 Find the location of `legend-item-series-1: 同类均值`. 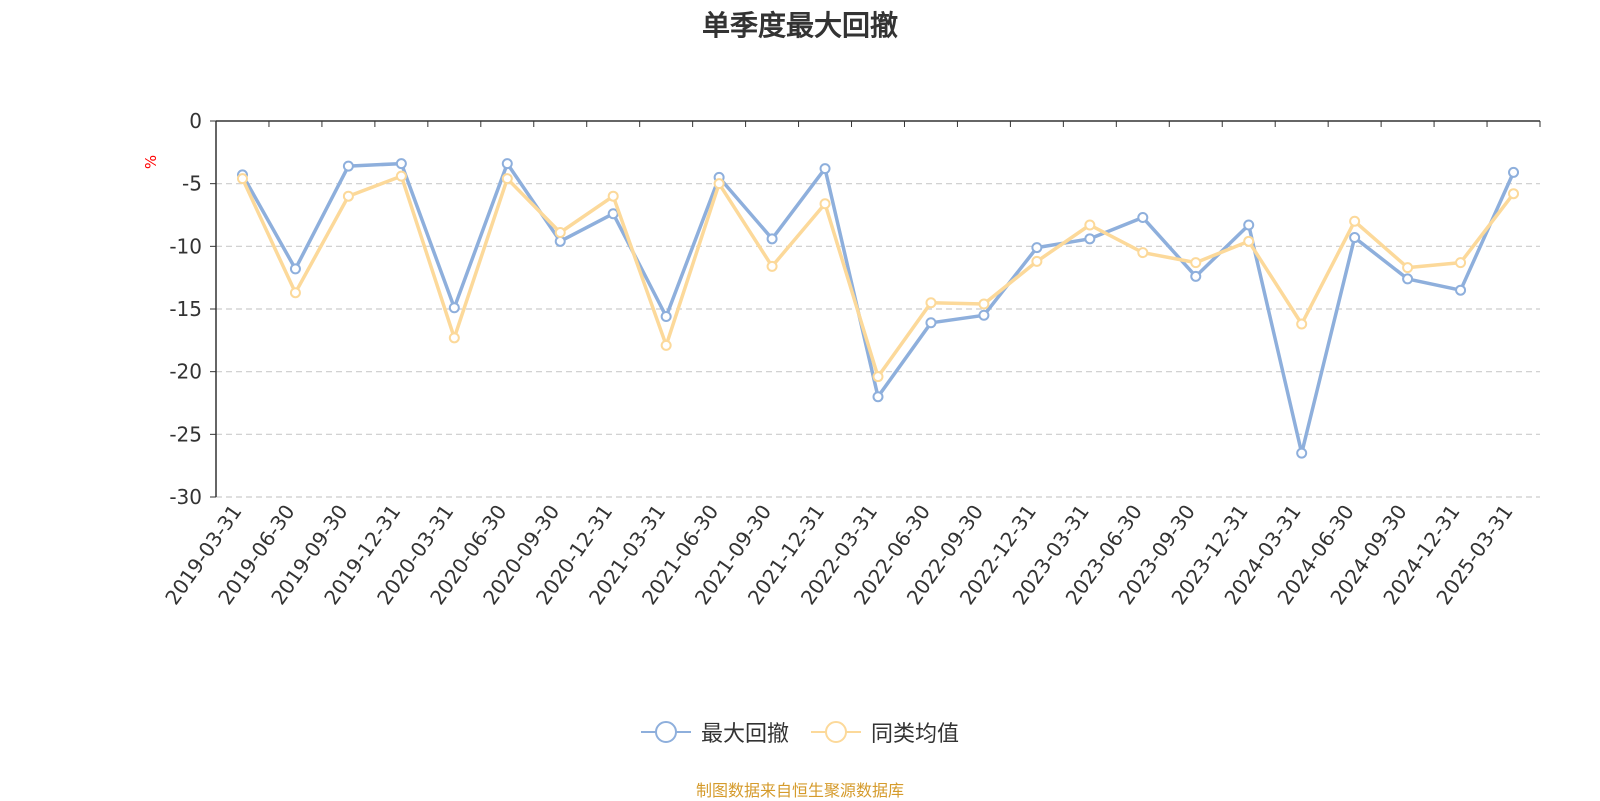

legend-item-series-1: 同类均值 is located at coordinates (885, 732).